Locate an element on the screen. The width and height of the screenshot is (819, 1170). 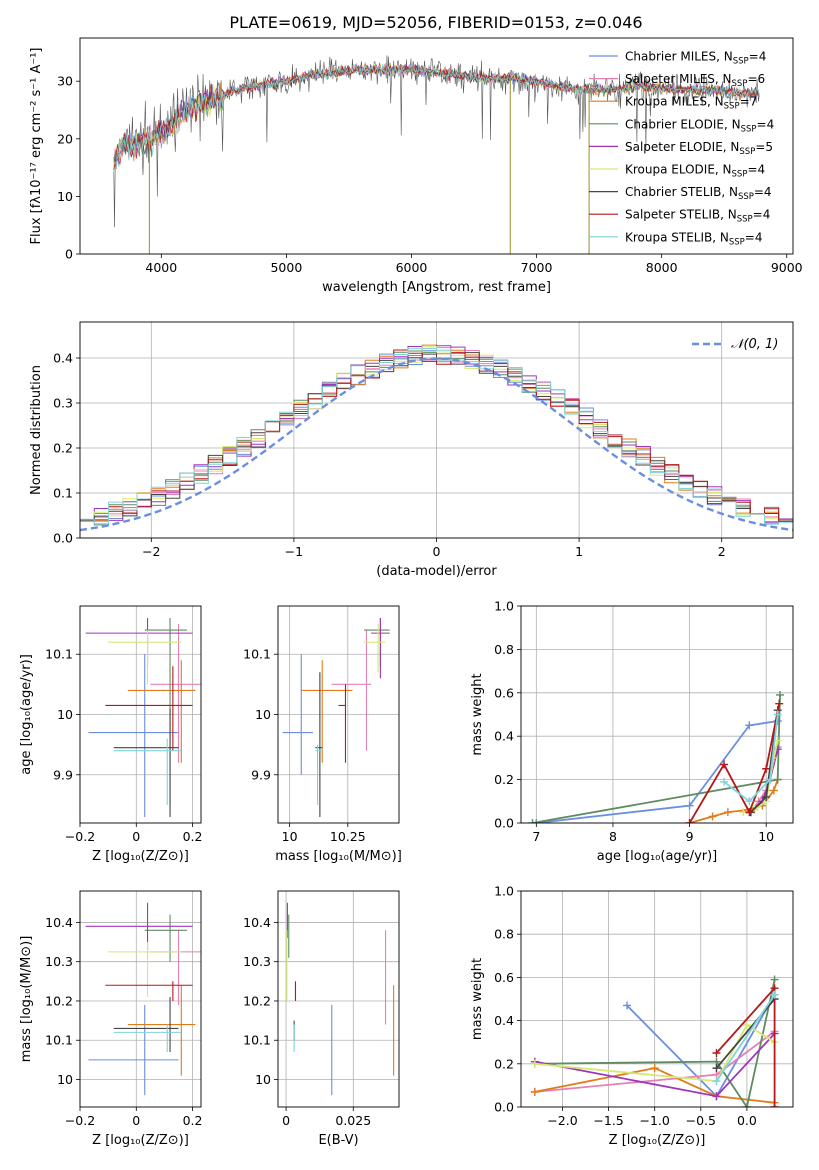
x-tick-label: 1 is located at coordinates (579, 551).